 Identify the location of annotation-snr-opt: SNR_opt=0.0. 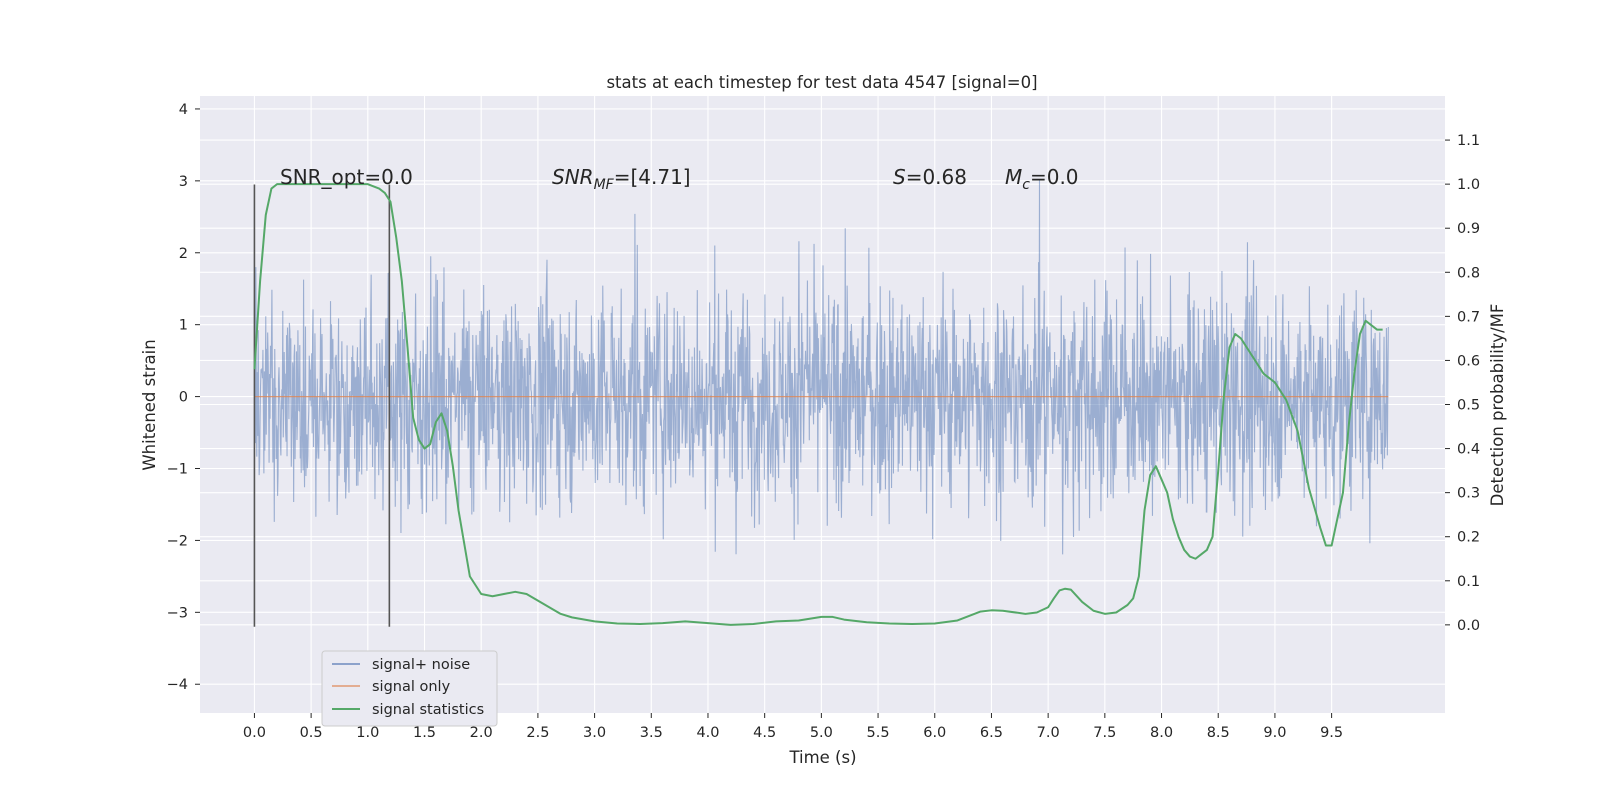
(346, 177).